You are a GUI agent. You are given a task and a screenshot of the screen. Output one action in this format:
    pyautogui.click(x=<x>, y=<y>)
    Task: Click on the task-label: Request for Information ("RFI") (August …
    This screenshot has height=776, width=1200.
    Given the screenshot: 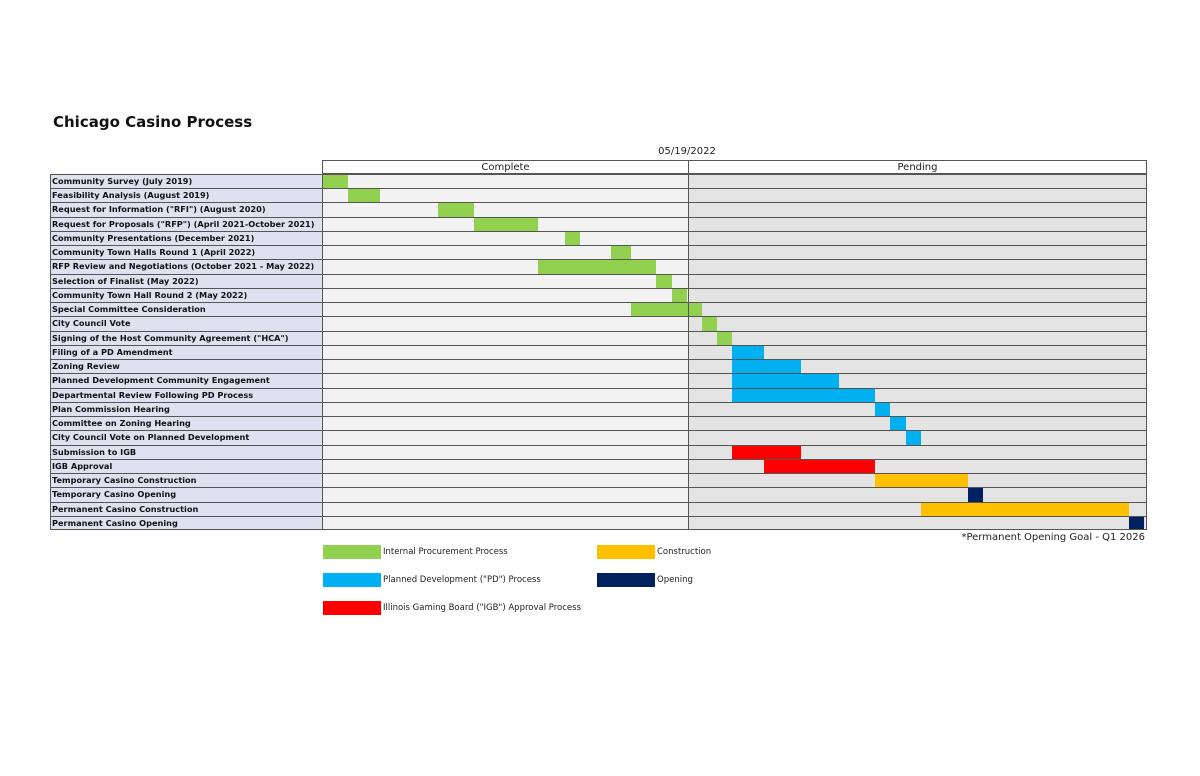 What is the action you would take?
    pyautogui.click(x=186, y=210)
    